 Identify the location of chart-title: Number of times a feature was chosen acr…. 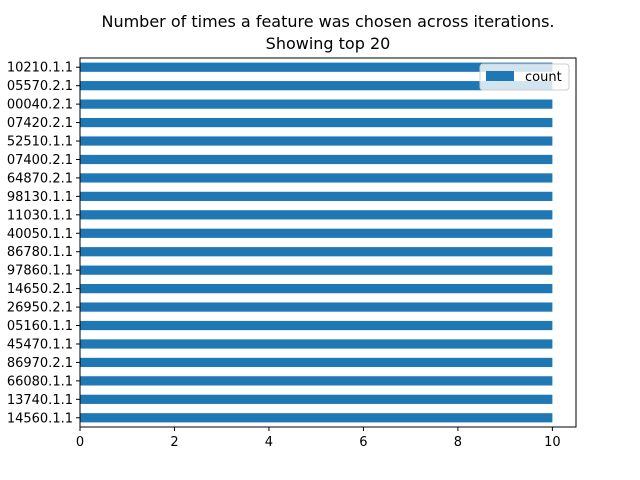
(328, 21).